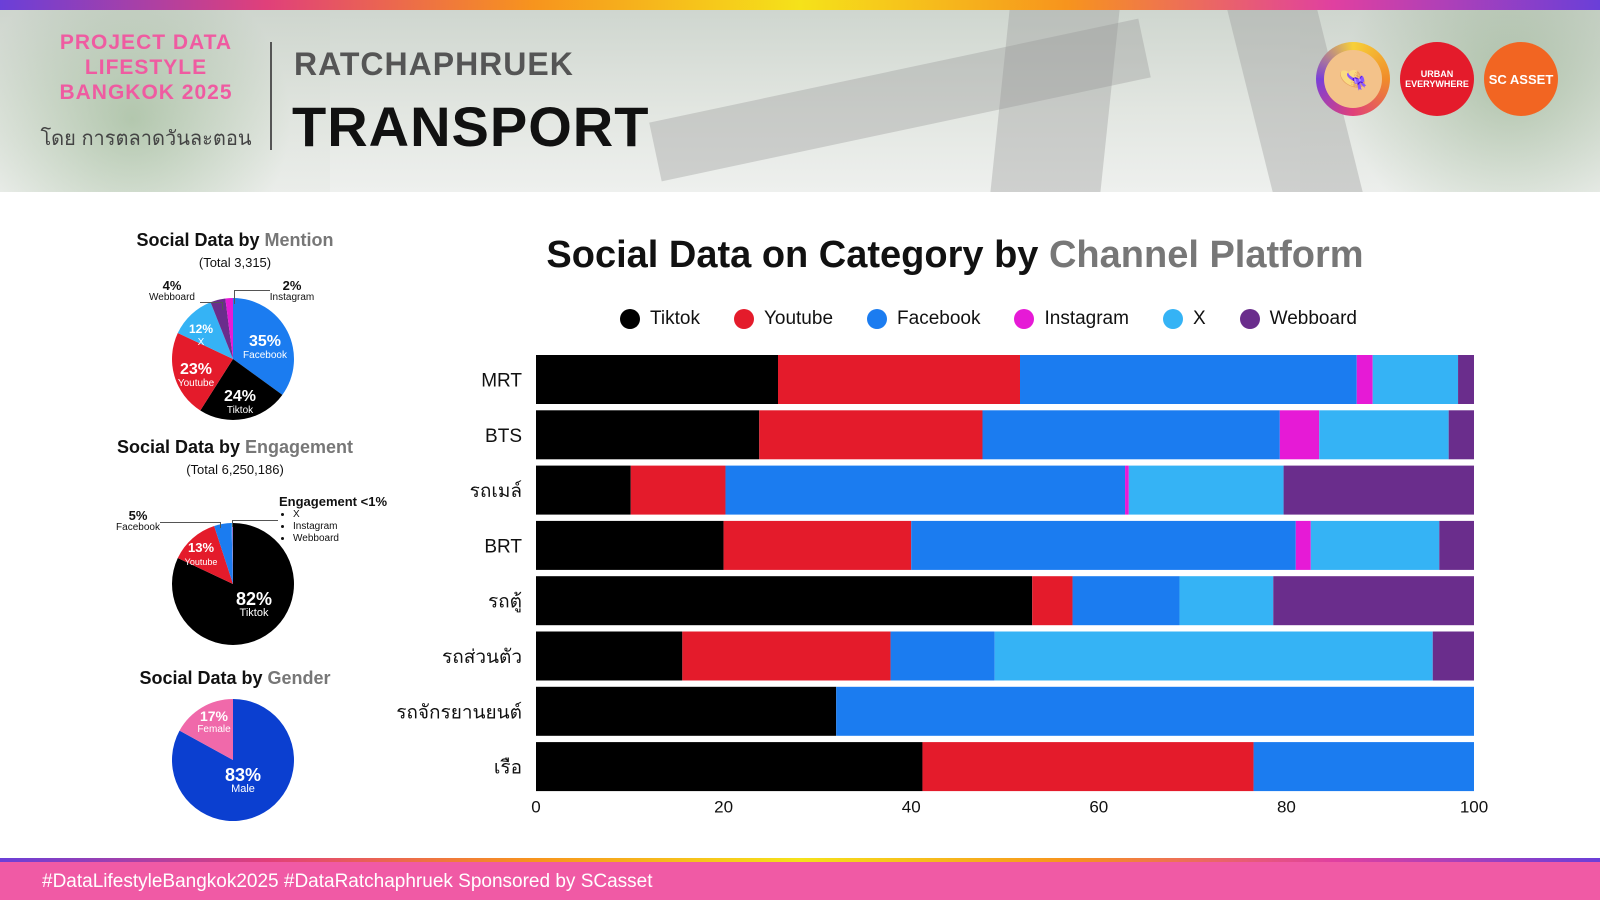  Describe the element at coordinates (911, 806) in the screenshot. I see `x-tick-label: 40` at that location.